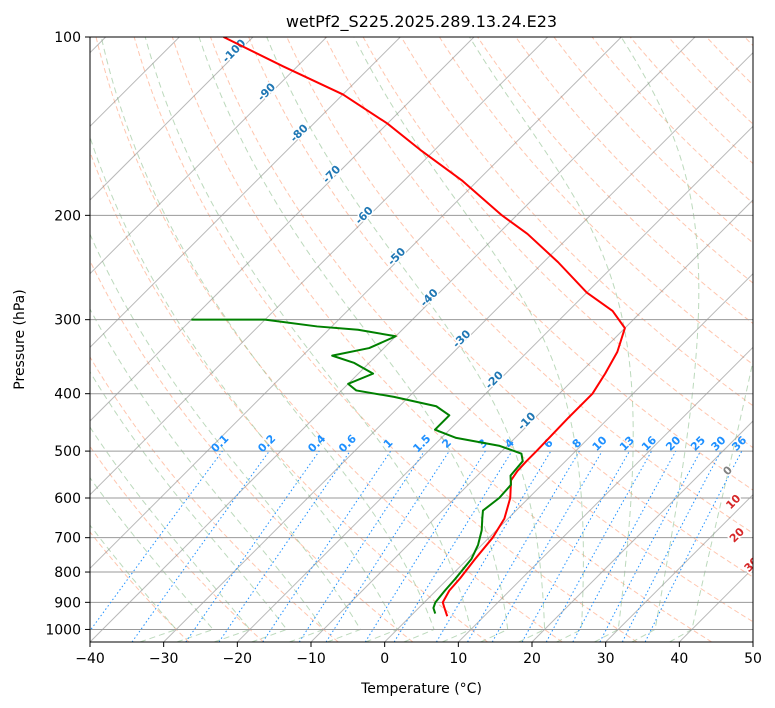  Describe the element at coordinates (63, 630) in the screenshot. I see `y-tick-label: 1000` at that location.